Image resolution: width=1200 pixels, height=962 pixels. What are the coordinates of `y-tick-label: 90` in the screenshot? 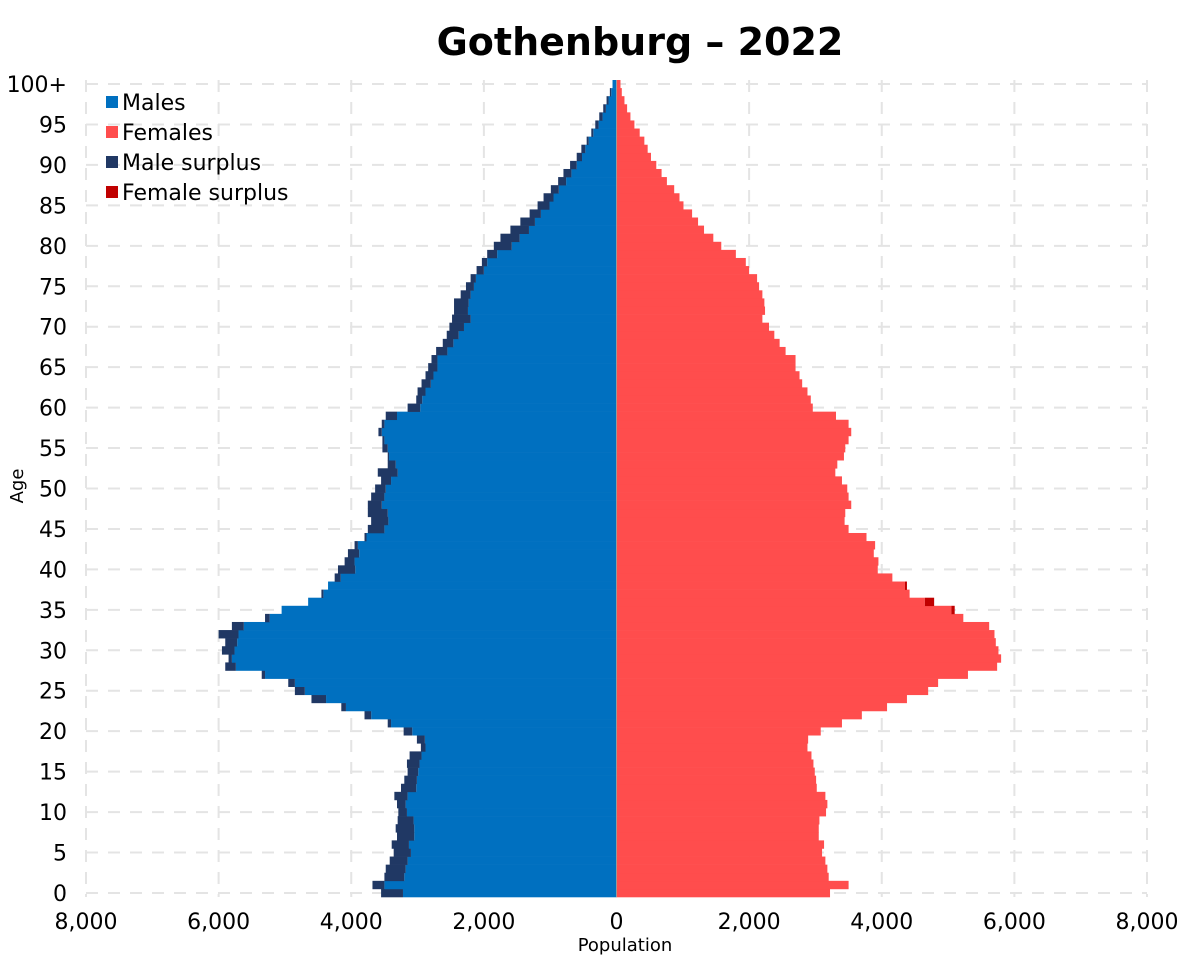 It's located at (53, 166).